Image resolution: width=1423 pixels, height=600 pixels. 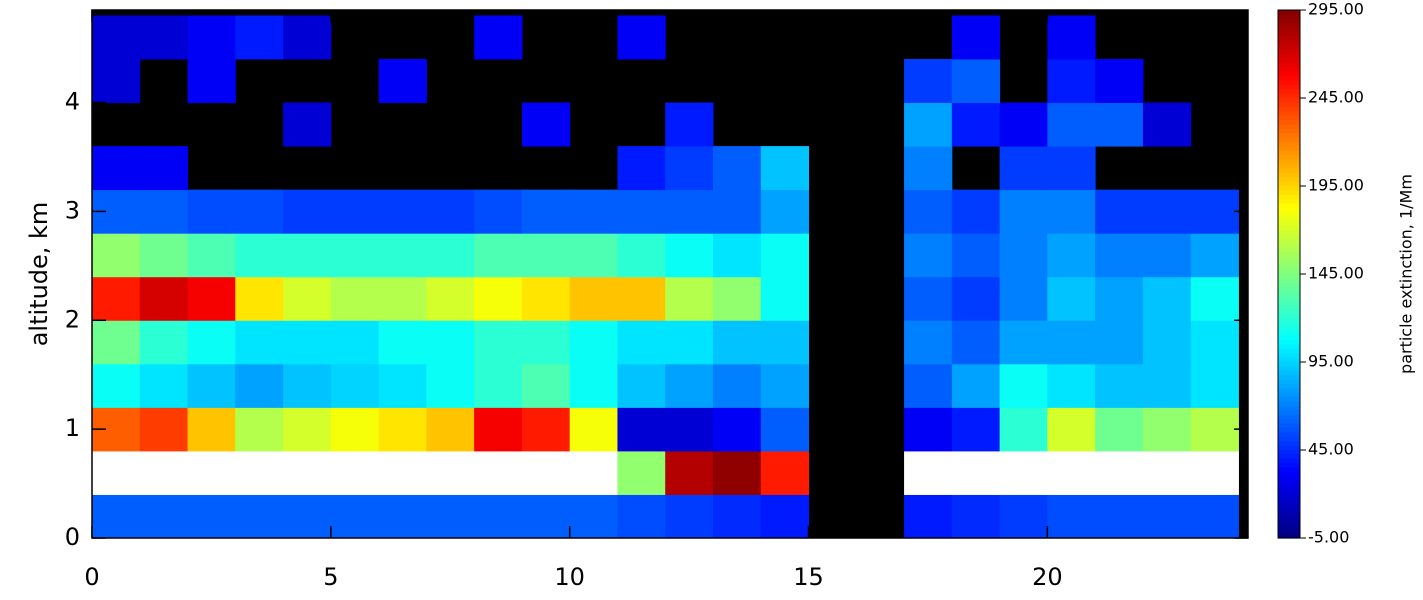 What do you see at coordinates (1336, 9) in the screenshot?
I see `colorbar-tick-label: 295.00` at bounding box center [1336, 9].